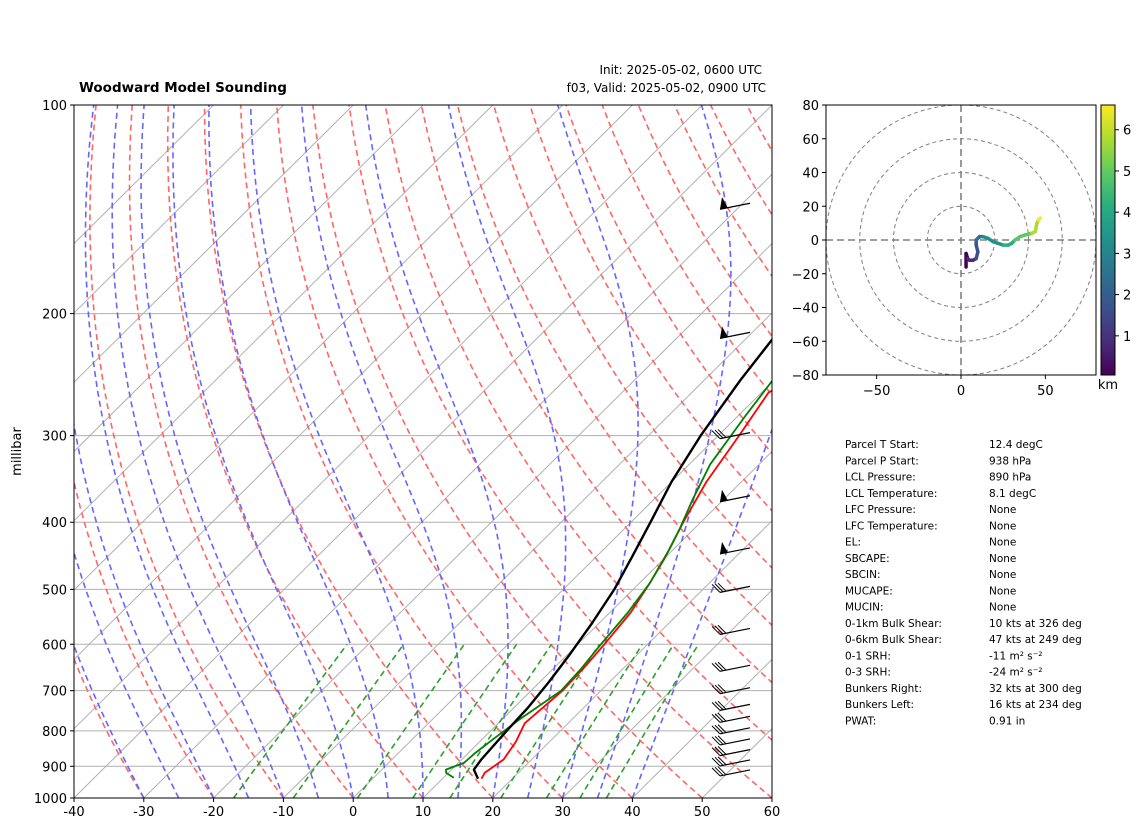 The height and width of the screenshot is (832, 1142). Describe the element at coordinates (423, 812) in the screenshot. I see `x-tick-label: 10` at that location.